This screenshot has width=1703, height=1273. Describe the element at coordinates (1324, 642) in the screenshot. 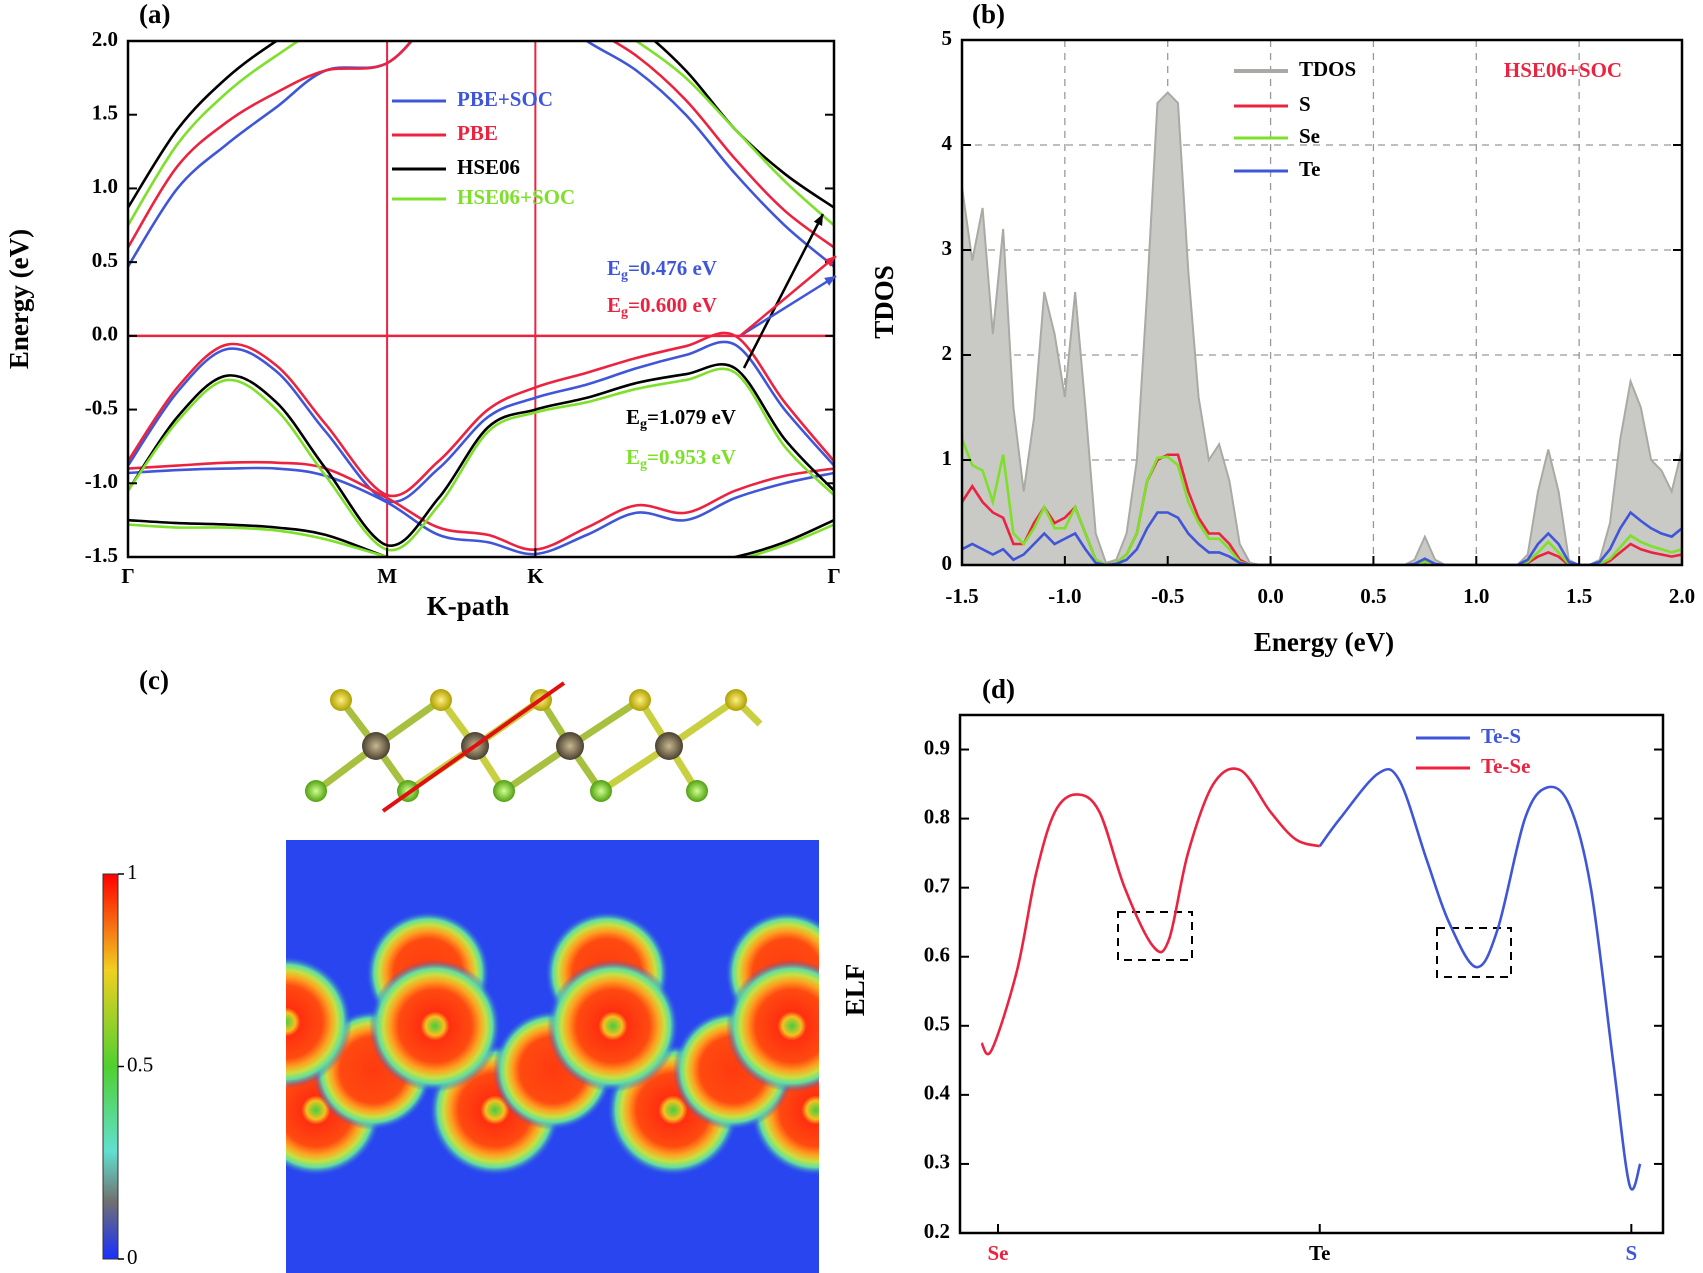

I see `x-axis-title: Energy (eV)` at that location.